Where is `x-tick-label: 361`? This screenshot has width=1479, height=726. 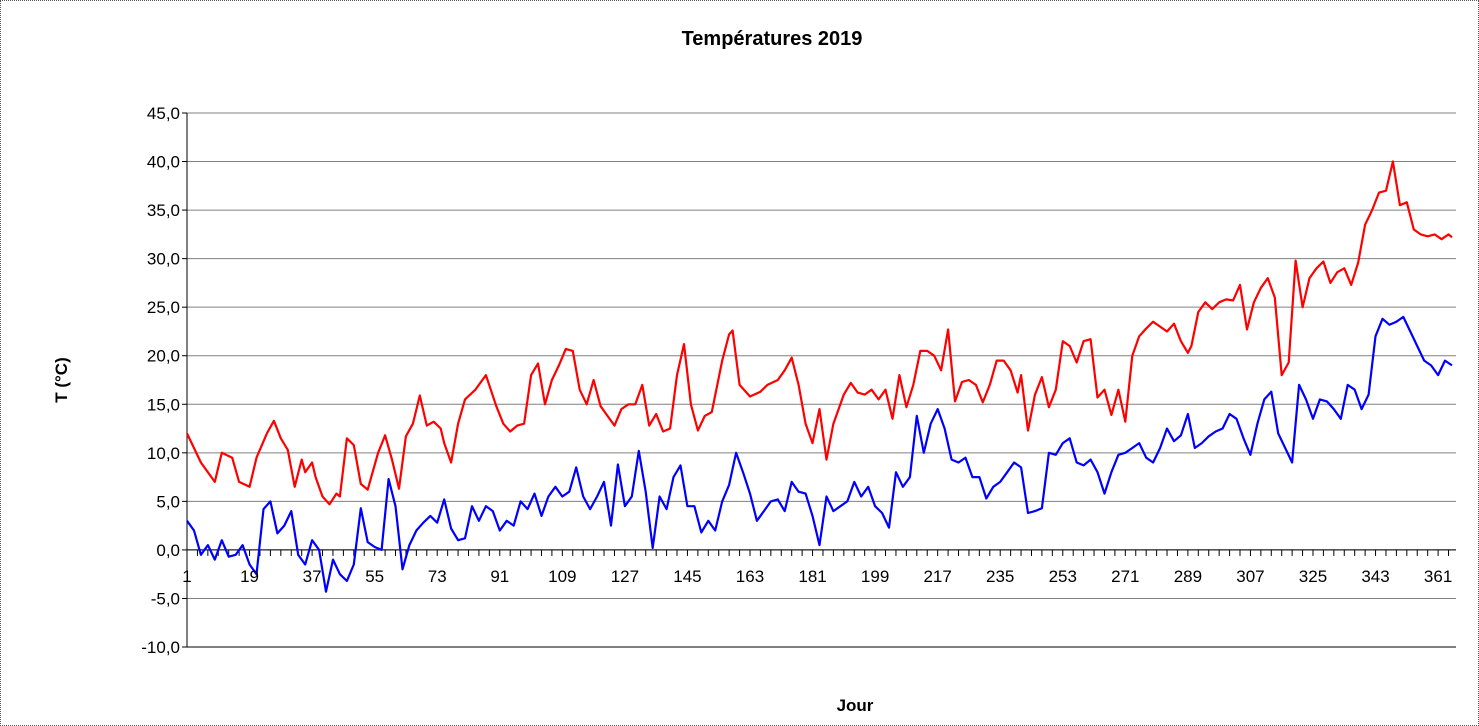
x-tick-label: 361 is located at coordinates (1438, 576).